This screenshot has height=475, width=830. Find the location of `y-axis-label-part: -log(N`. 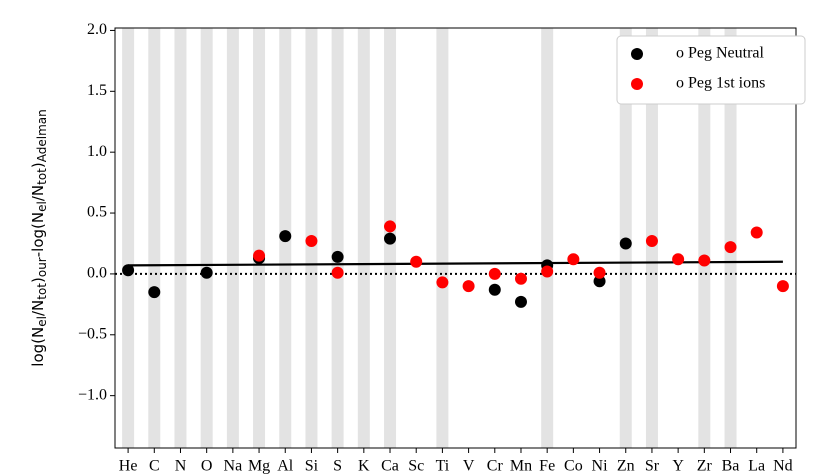

y-axis-label-part: -log(N is located at coordinates (38, 234).